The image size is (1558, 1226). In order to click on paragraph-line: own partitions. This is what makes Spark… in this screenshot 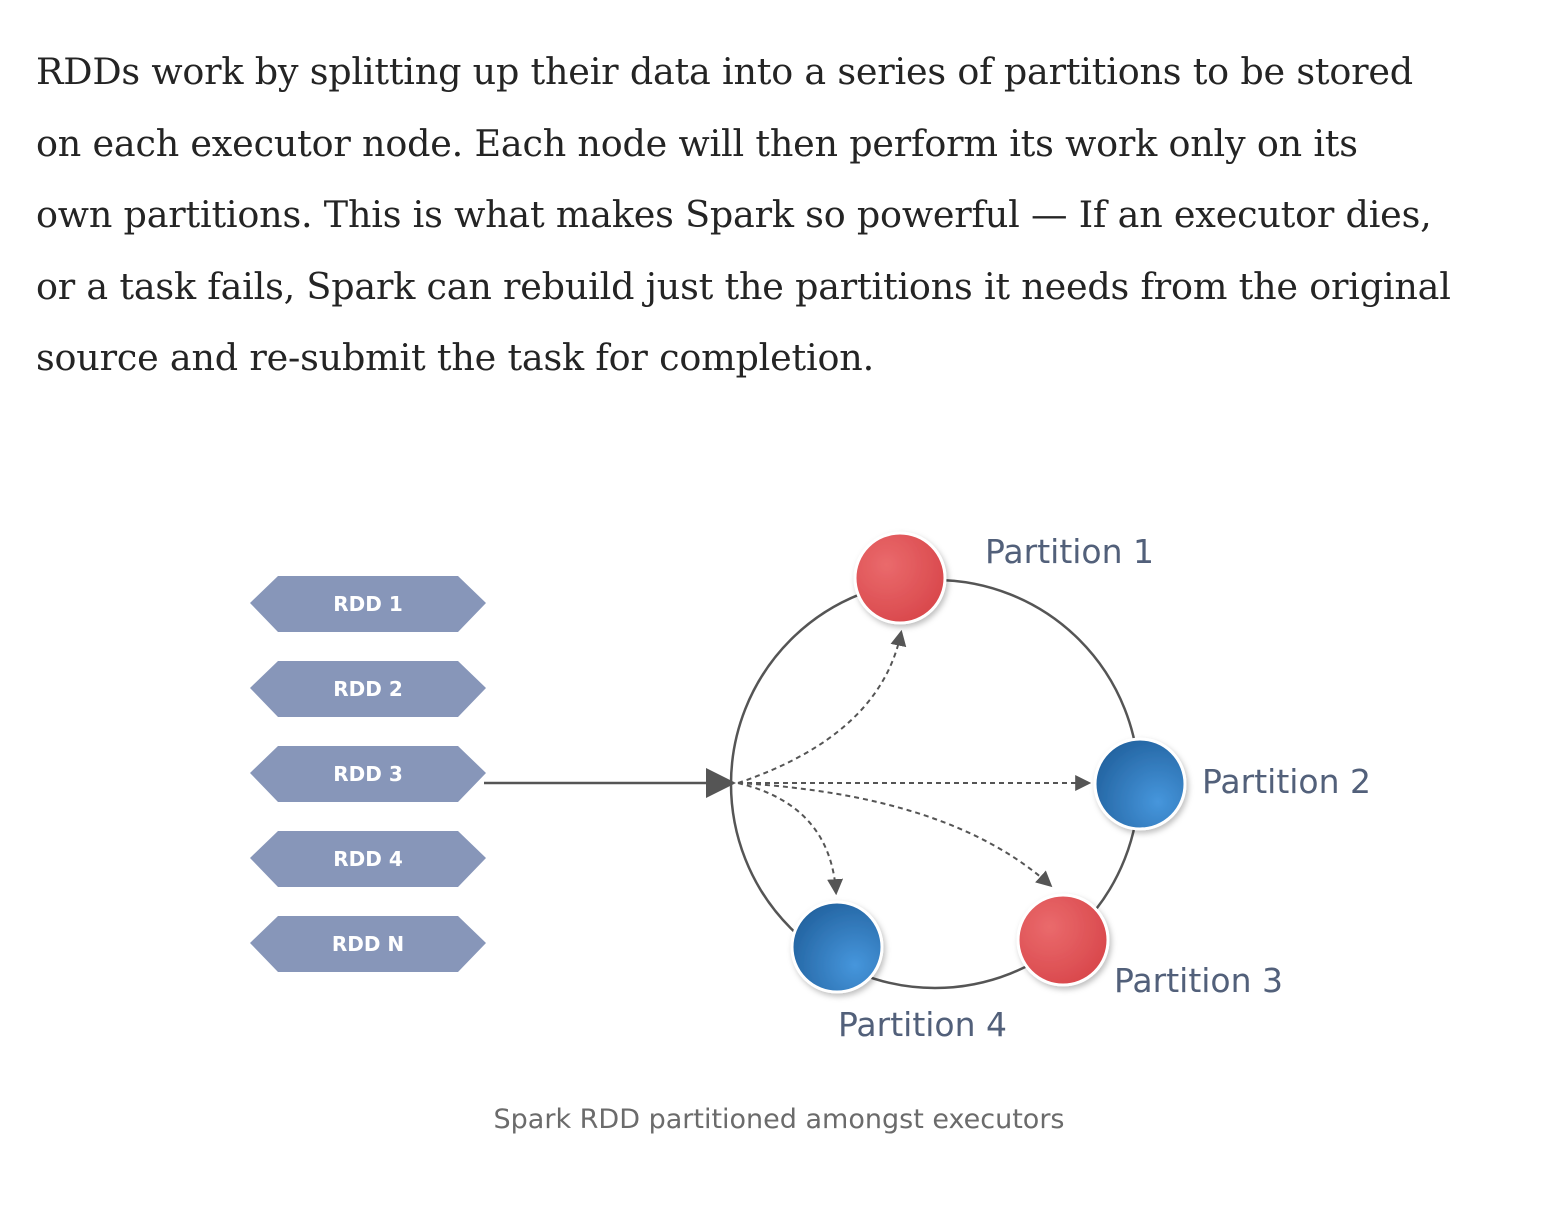, I will do `click(734, 214)`.